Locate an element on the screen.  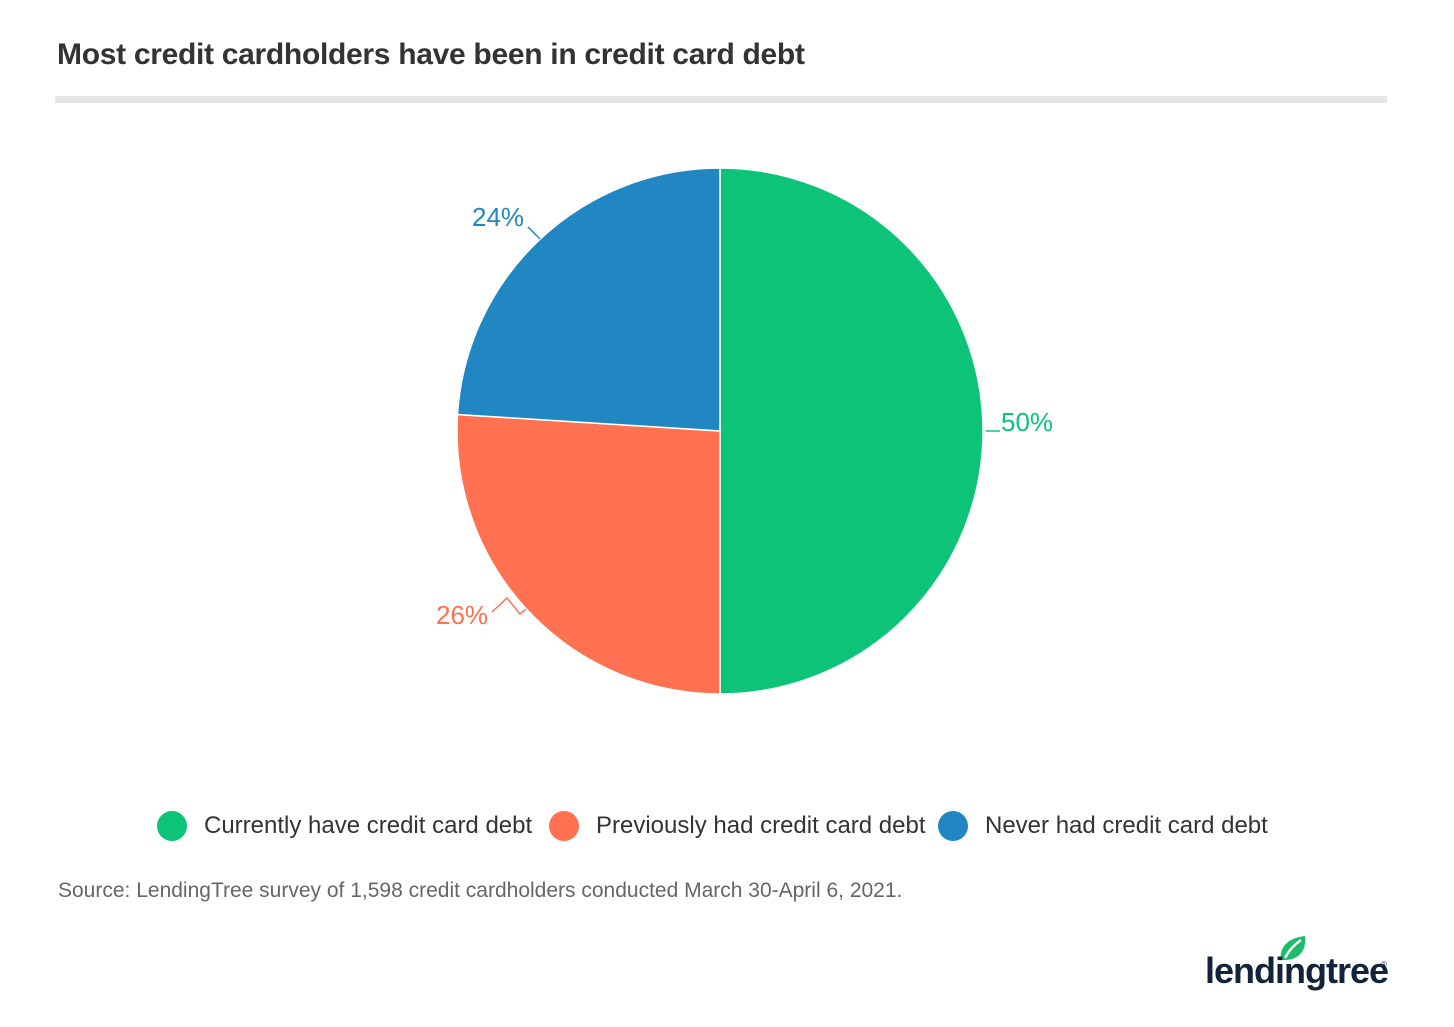
leader-line-previous is located at coordinates (509, 606).